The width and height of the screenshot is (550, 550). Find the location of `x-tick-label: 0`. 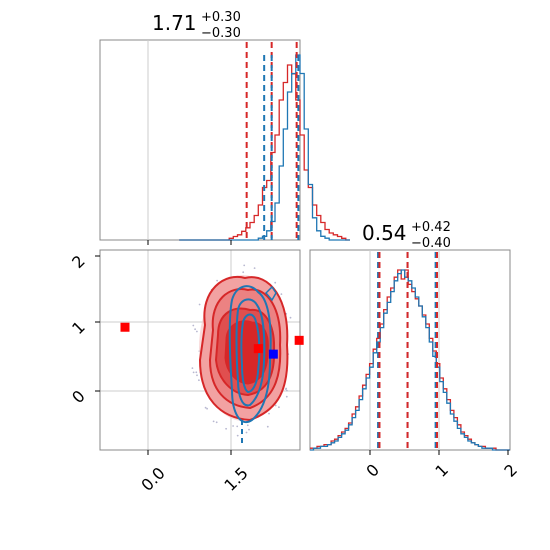

x-tick-label: 0 is located at coordinates (372, 470).